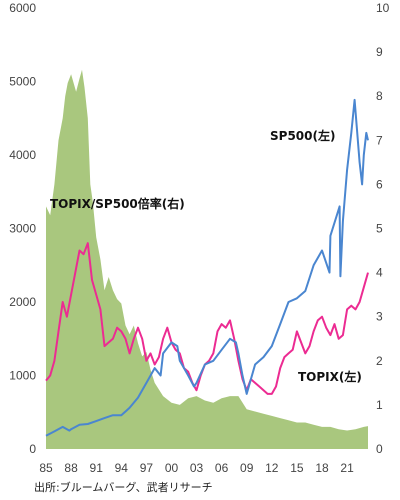 The image size is (400, 500). I want to click on x-axis: 85 88 91 94 97 00 03 06 09 12 15 18 21, so click(196, 468).